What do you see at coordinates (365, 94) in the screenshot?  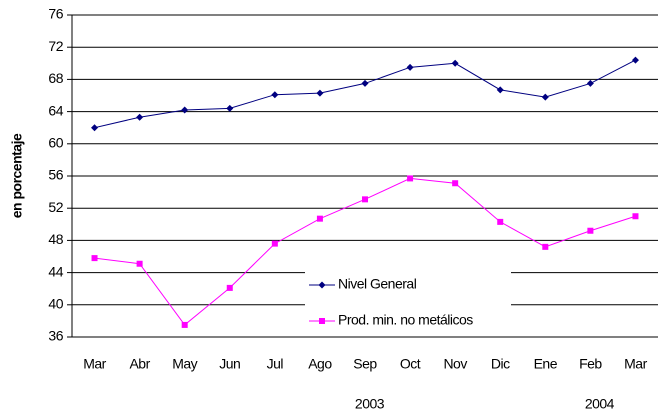 I see `series-line` at bounding box center [365, 94].